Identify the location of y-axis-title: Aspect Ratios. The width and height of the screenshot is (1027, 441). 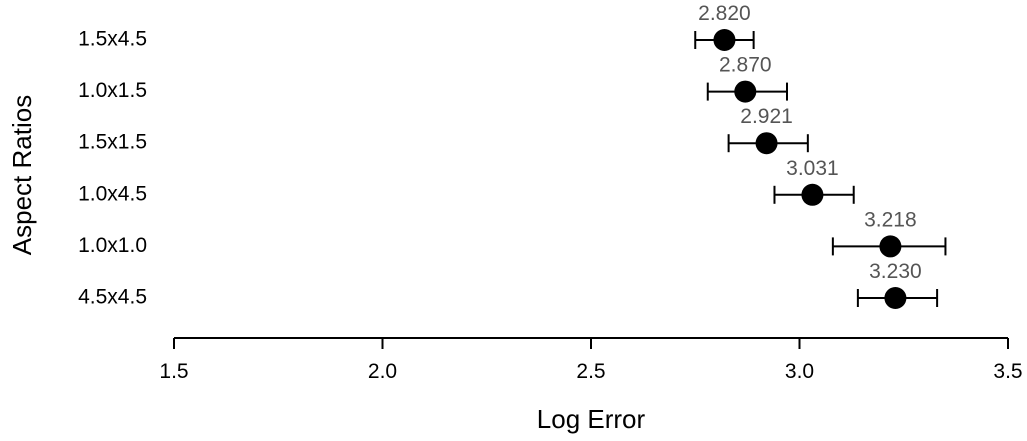
(22, 175).